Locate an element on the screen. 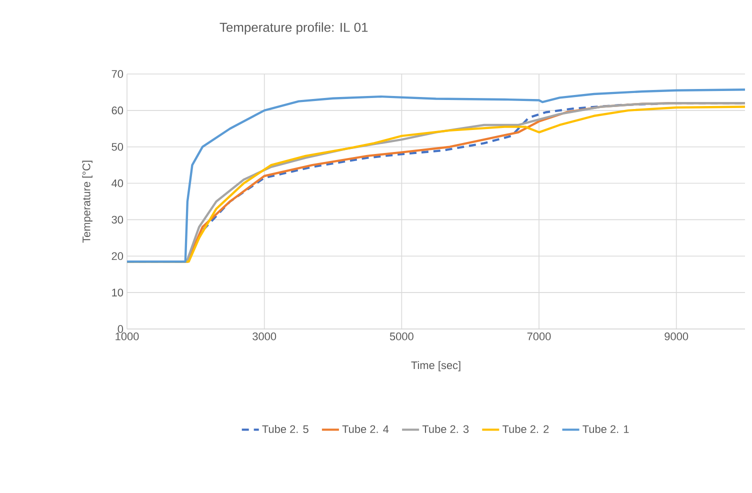 Image resolution: width=752 pixels, height=493 pixels. chart-title: Temperature profile: IL 01 is located at coordinates (294, 28).